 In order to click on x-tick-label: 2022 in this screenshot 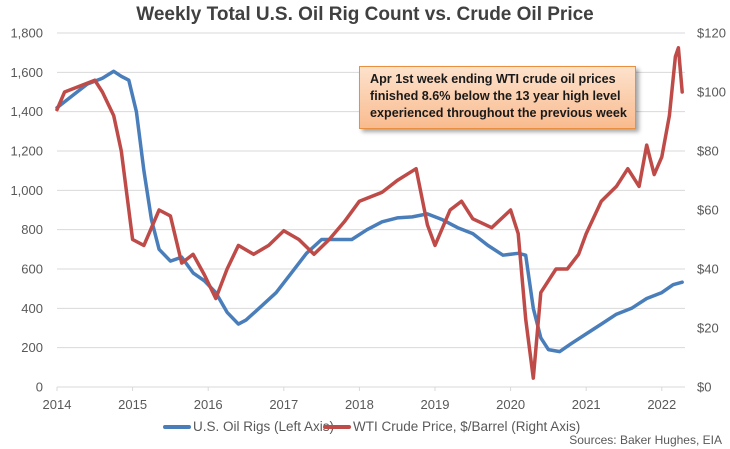, I will do `click(661, 404)`.